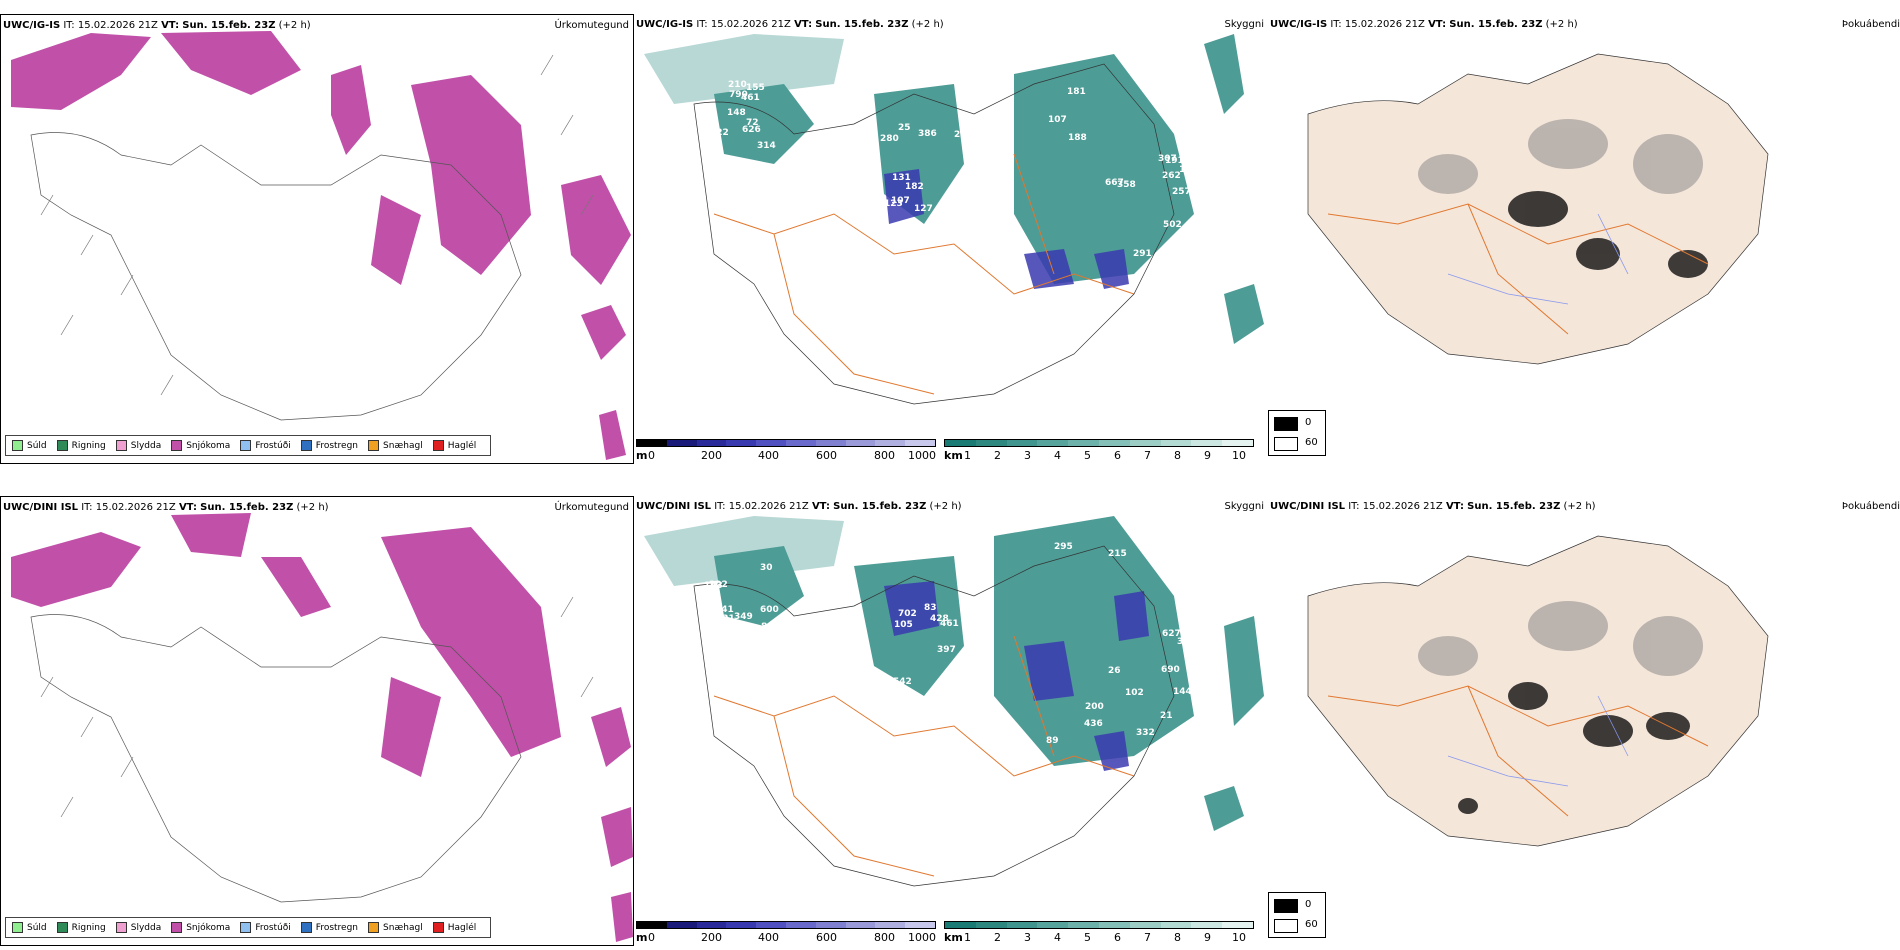  What do you see at coordinates (736, 113) in the screenshot?
I see `cloudbase-label: 148` at bounding box center [736, 113].